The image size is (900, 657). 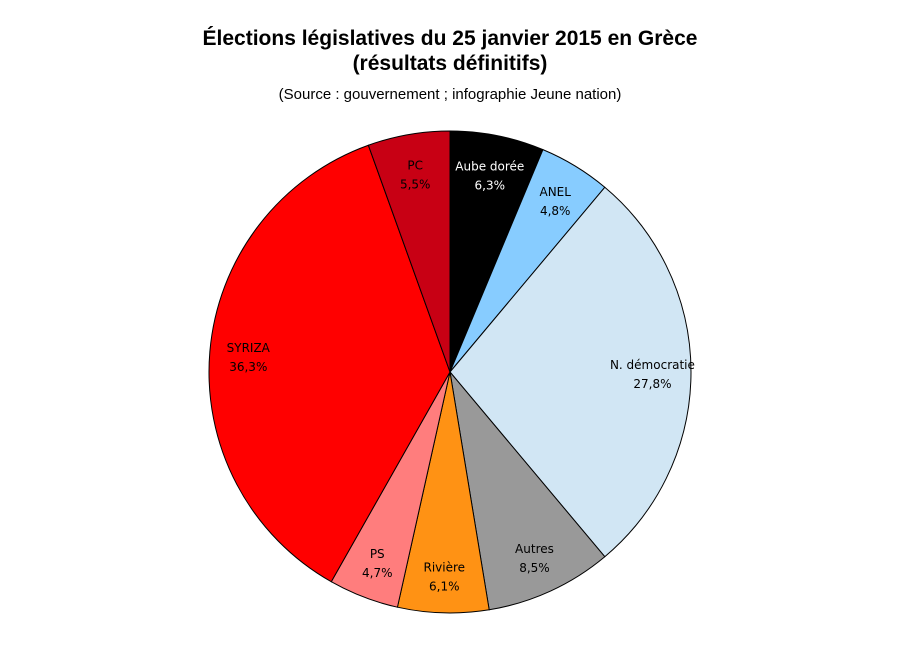 I want to click on pie-label-autres: Autres 8,5%, so click(x=534, y=558).